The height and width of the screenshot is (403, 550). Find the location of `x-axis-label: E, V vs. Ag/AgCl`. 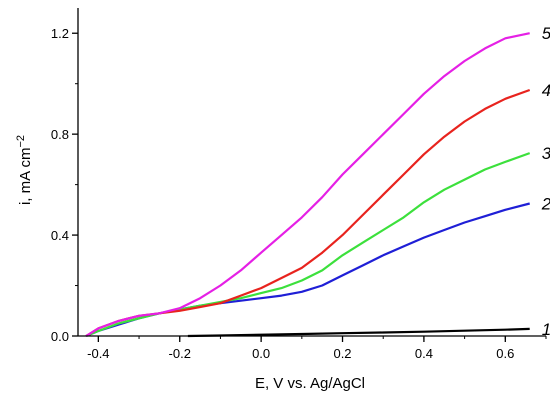

x-axis-label: E, V vs. Ag/AgCl is located at coordinates (310, 383).